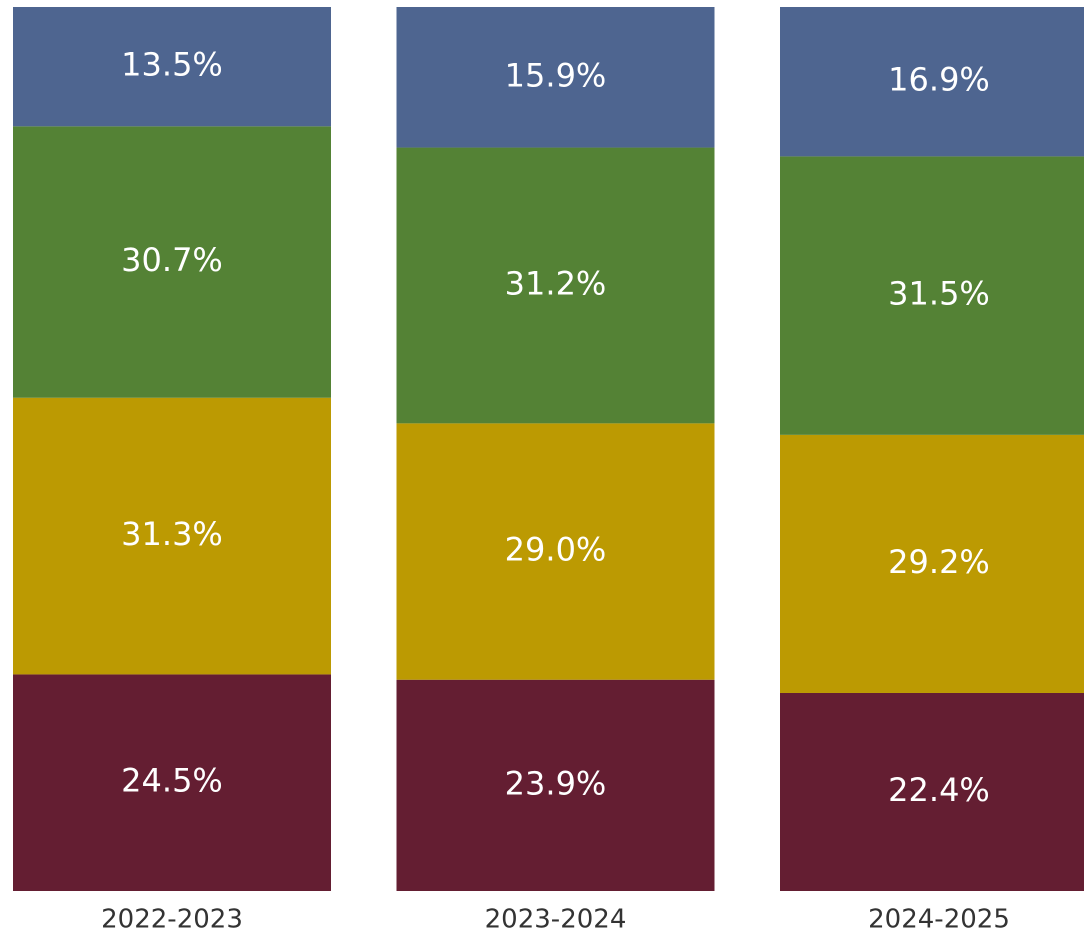 The image size is (1084, 935). I want to click on data-label: 31.3%, so click(172, 534).